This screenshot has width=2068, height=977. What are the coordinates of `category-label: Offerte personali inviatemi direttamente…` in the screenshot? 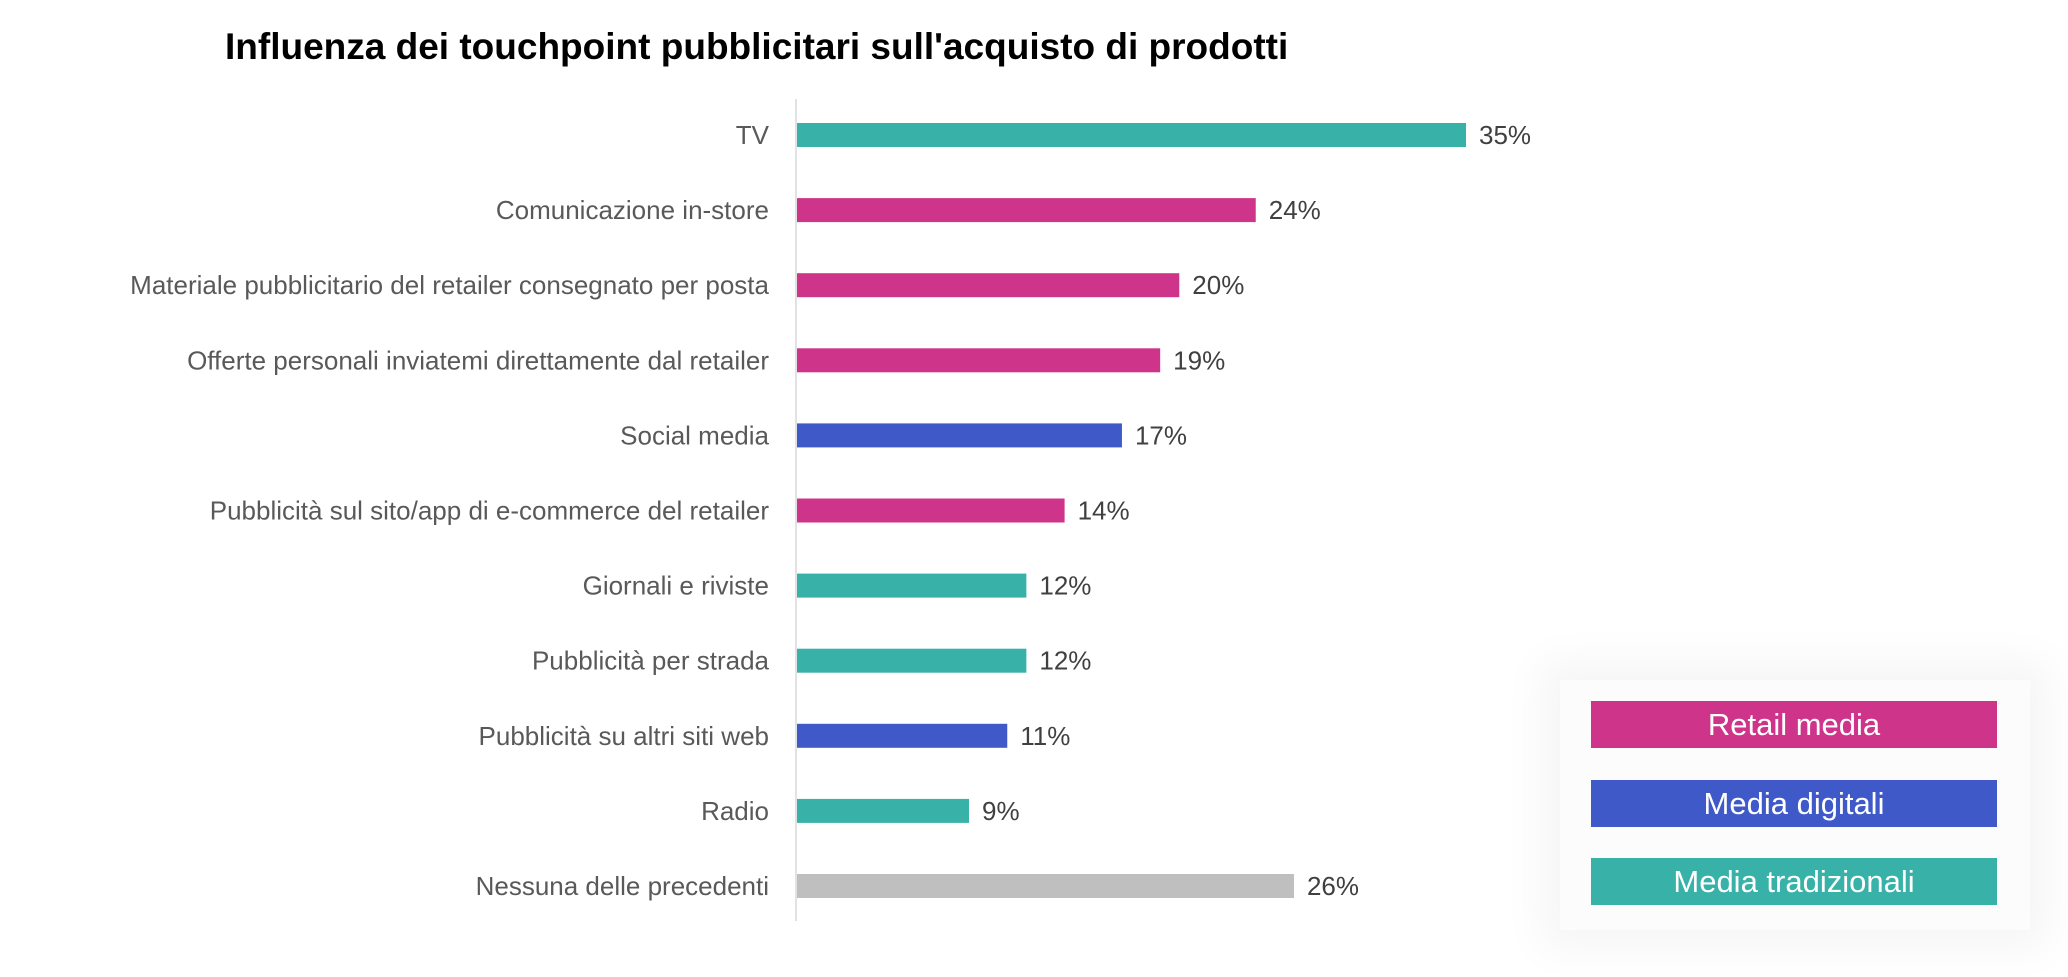 It's located at (478, 360).